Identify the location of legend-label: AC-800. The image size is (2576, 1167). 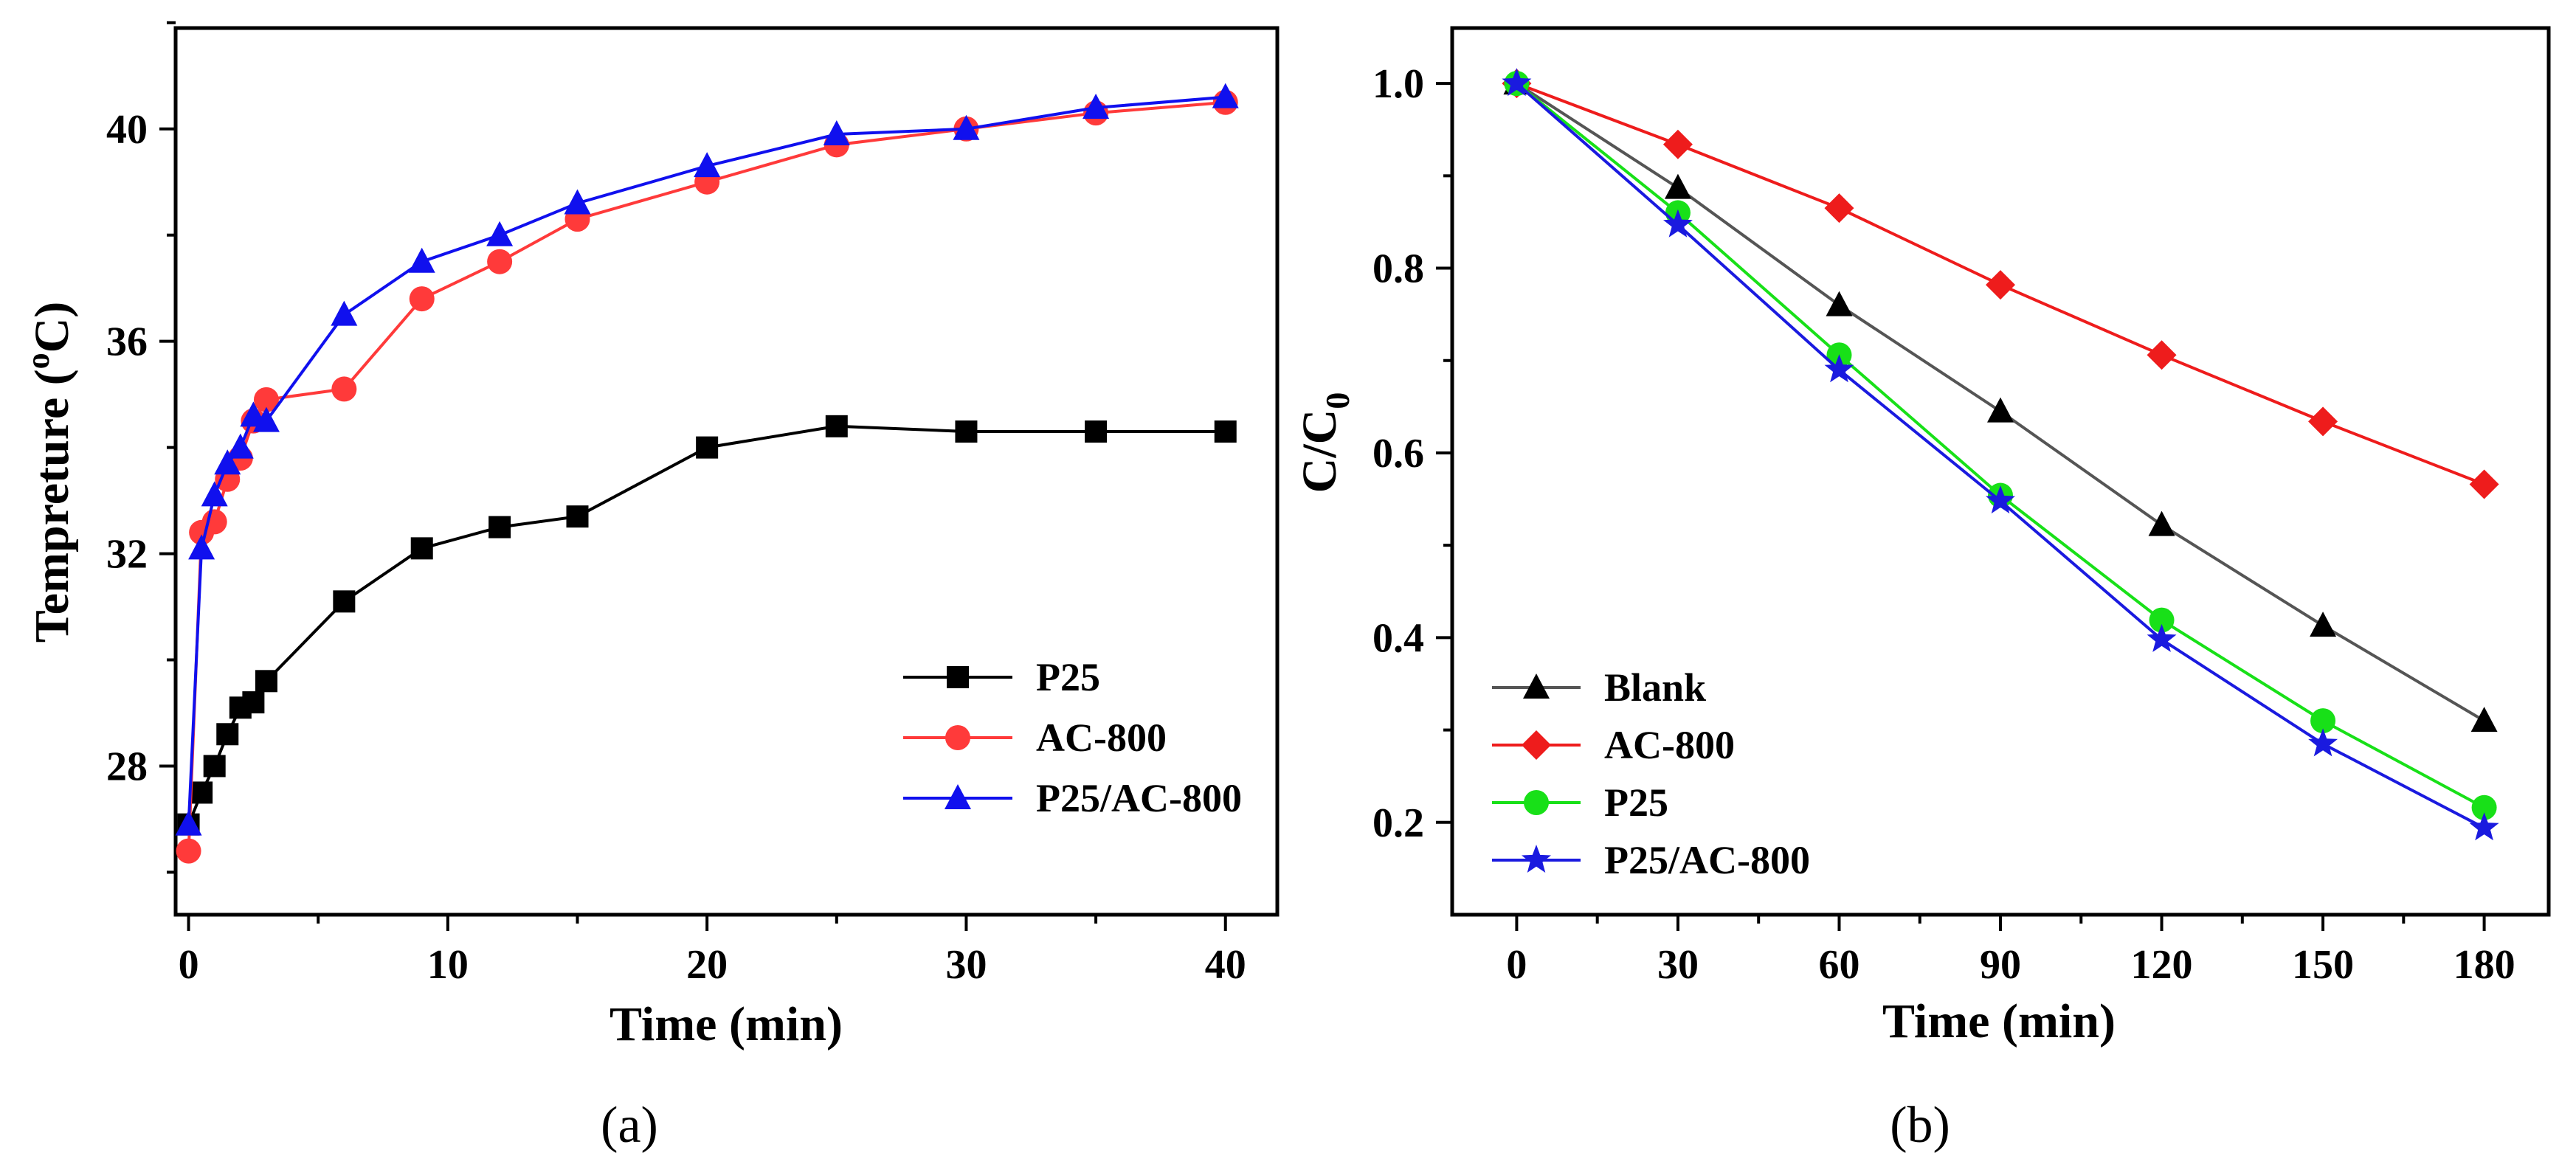
(1101, 738).